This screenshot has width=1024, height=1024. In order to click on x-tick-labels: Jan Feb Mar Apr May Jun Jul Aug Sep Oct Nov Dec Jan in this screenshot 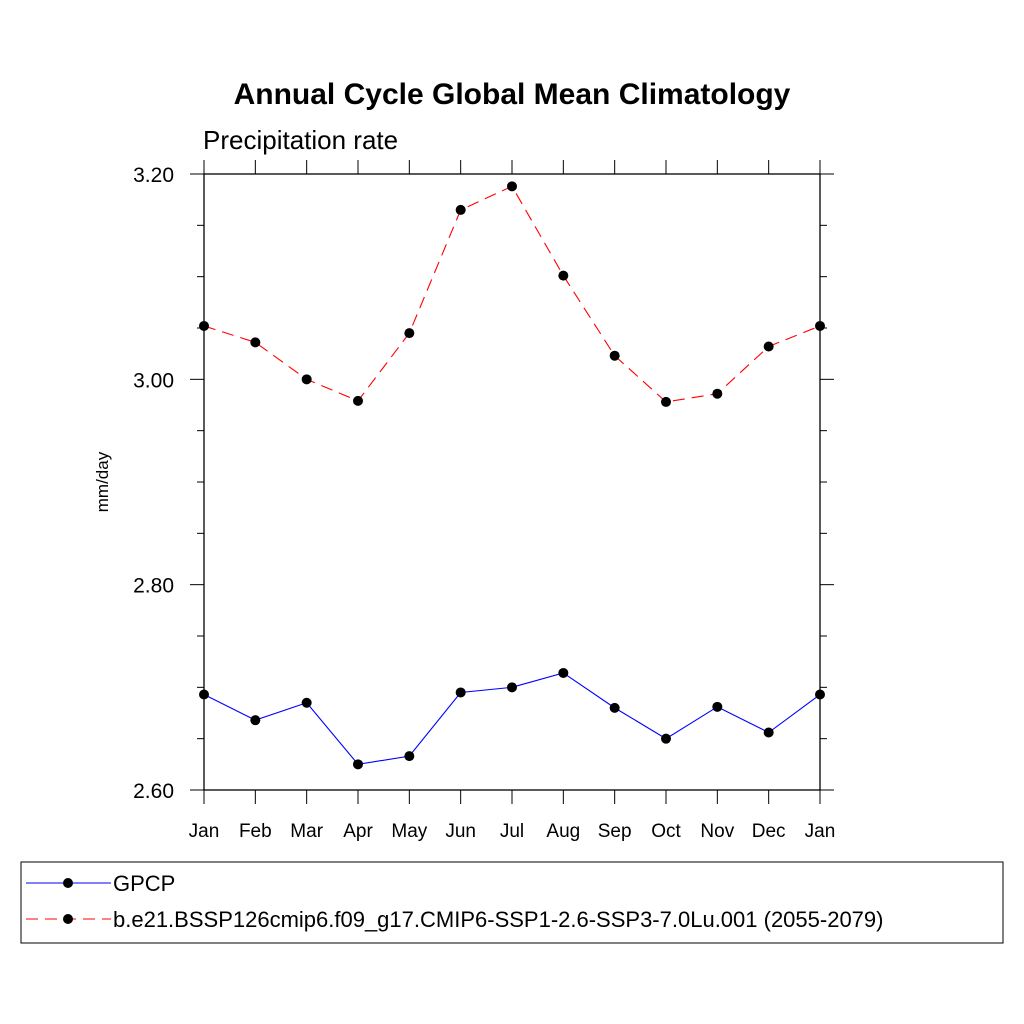, I will do `click(512, 831)`.